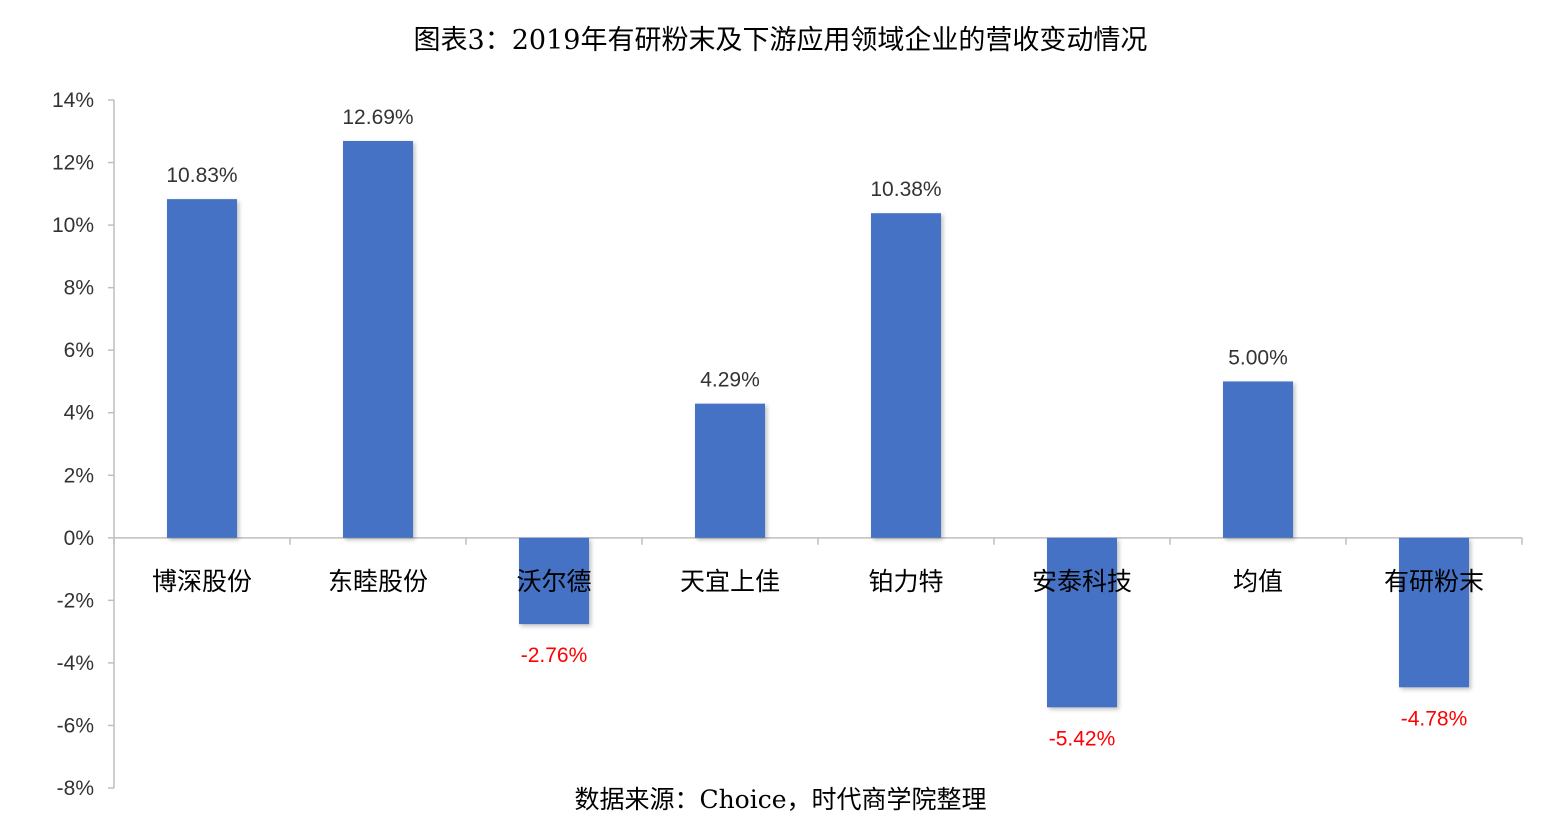 Image resolution: width=1561 pixels, height=835 pixels. Describe the element at coordinates (905, 189) in the screenshot. I see `data-label: 10.38%` at that location.